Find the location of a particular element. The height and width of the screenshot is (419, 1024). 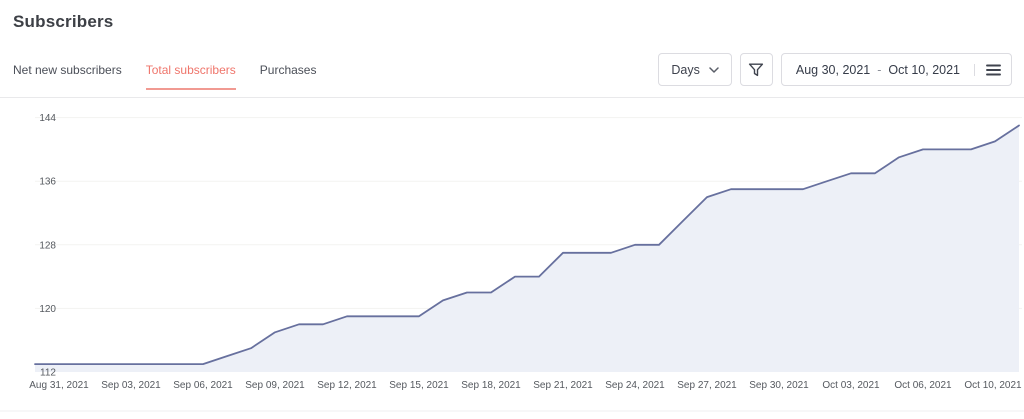

x-axis-tick-label: Oct 10, 2021 is located at coordinates (993, 385).